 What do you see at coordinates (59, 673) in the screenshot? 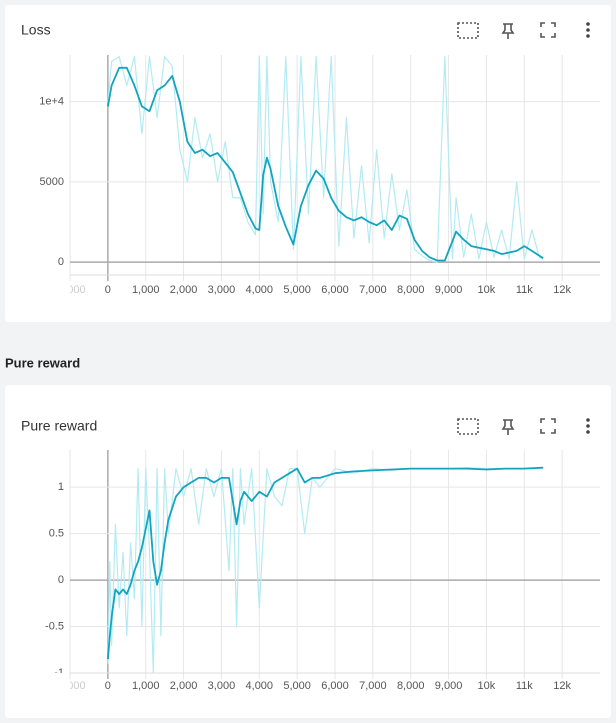
I see `y-tick-label: -1` at bounding box center [59, 673].